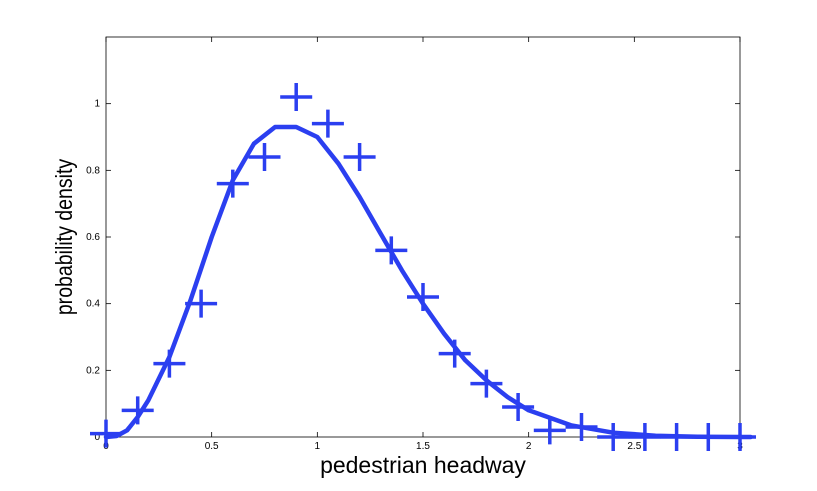  I want to click on y-tick-label: 0.6, so click(93, 237).